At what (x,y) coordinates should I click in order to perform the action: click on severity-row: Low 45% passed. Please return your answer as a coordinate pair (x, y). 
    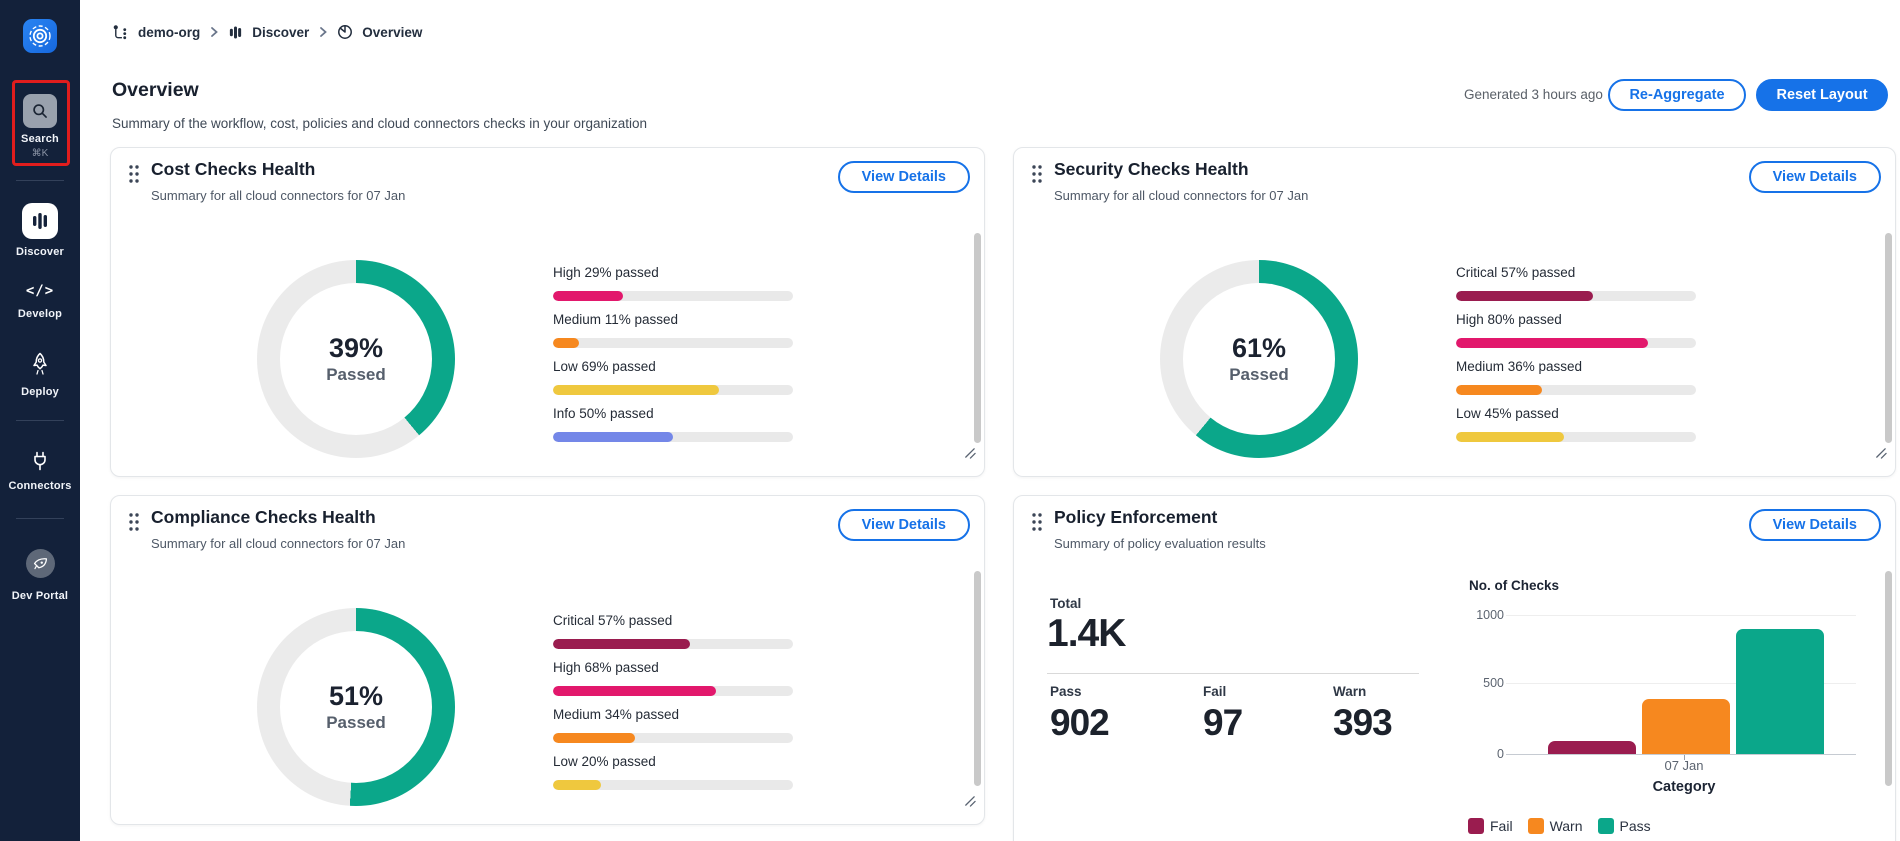
    Looking at the image, I should click on (1576, 423).